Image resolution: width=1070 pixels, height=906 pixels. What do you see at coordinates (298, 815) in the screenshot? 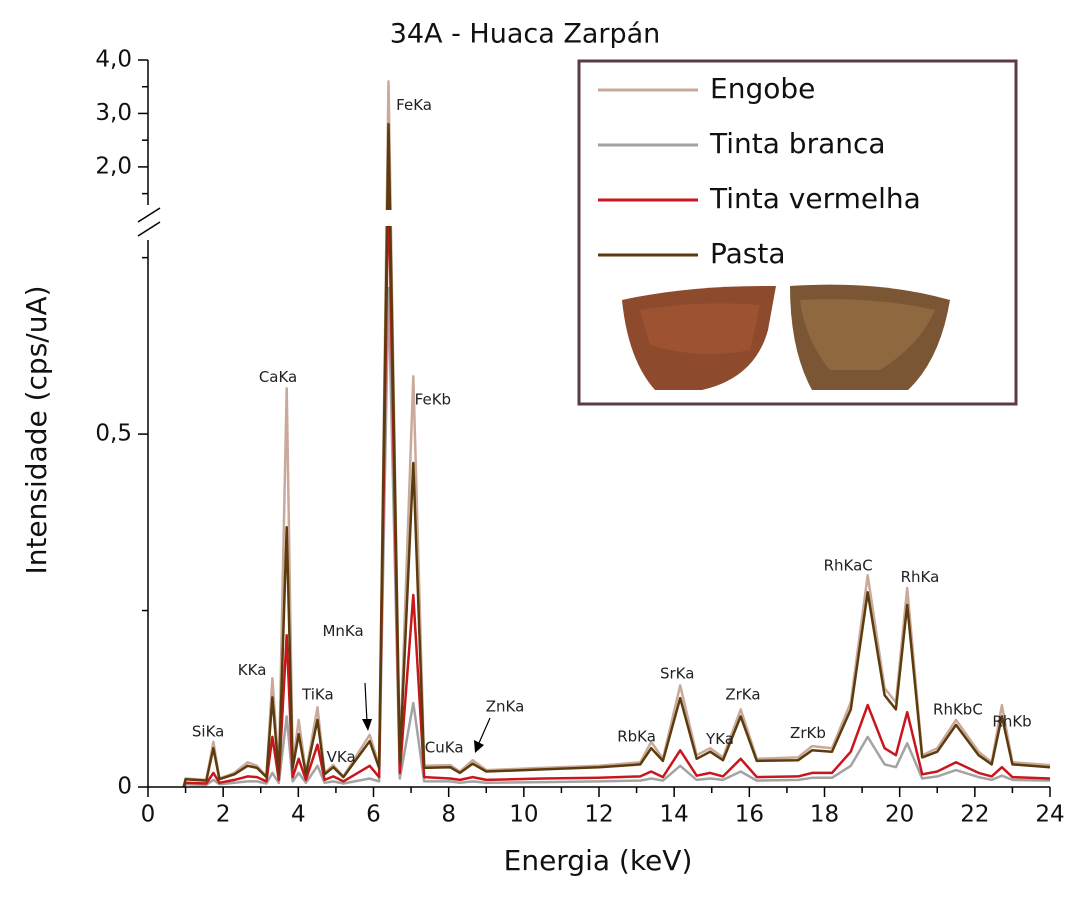
I see `x-tick-label: 4` at bounding box center [298, 815].